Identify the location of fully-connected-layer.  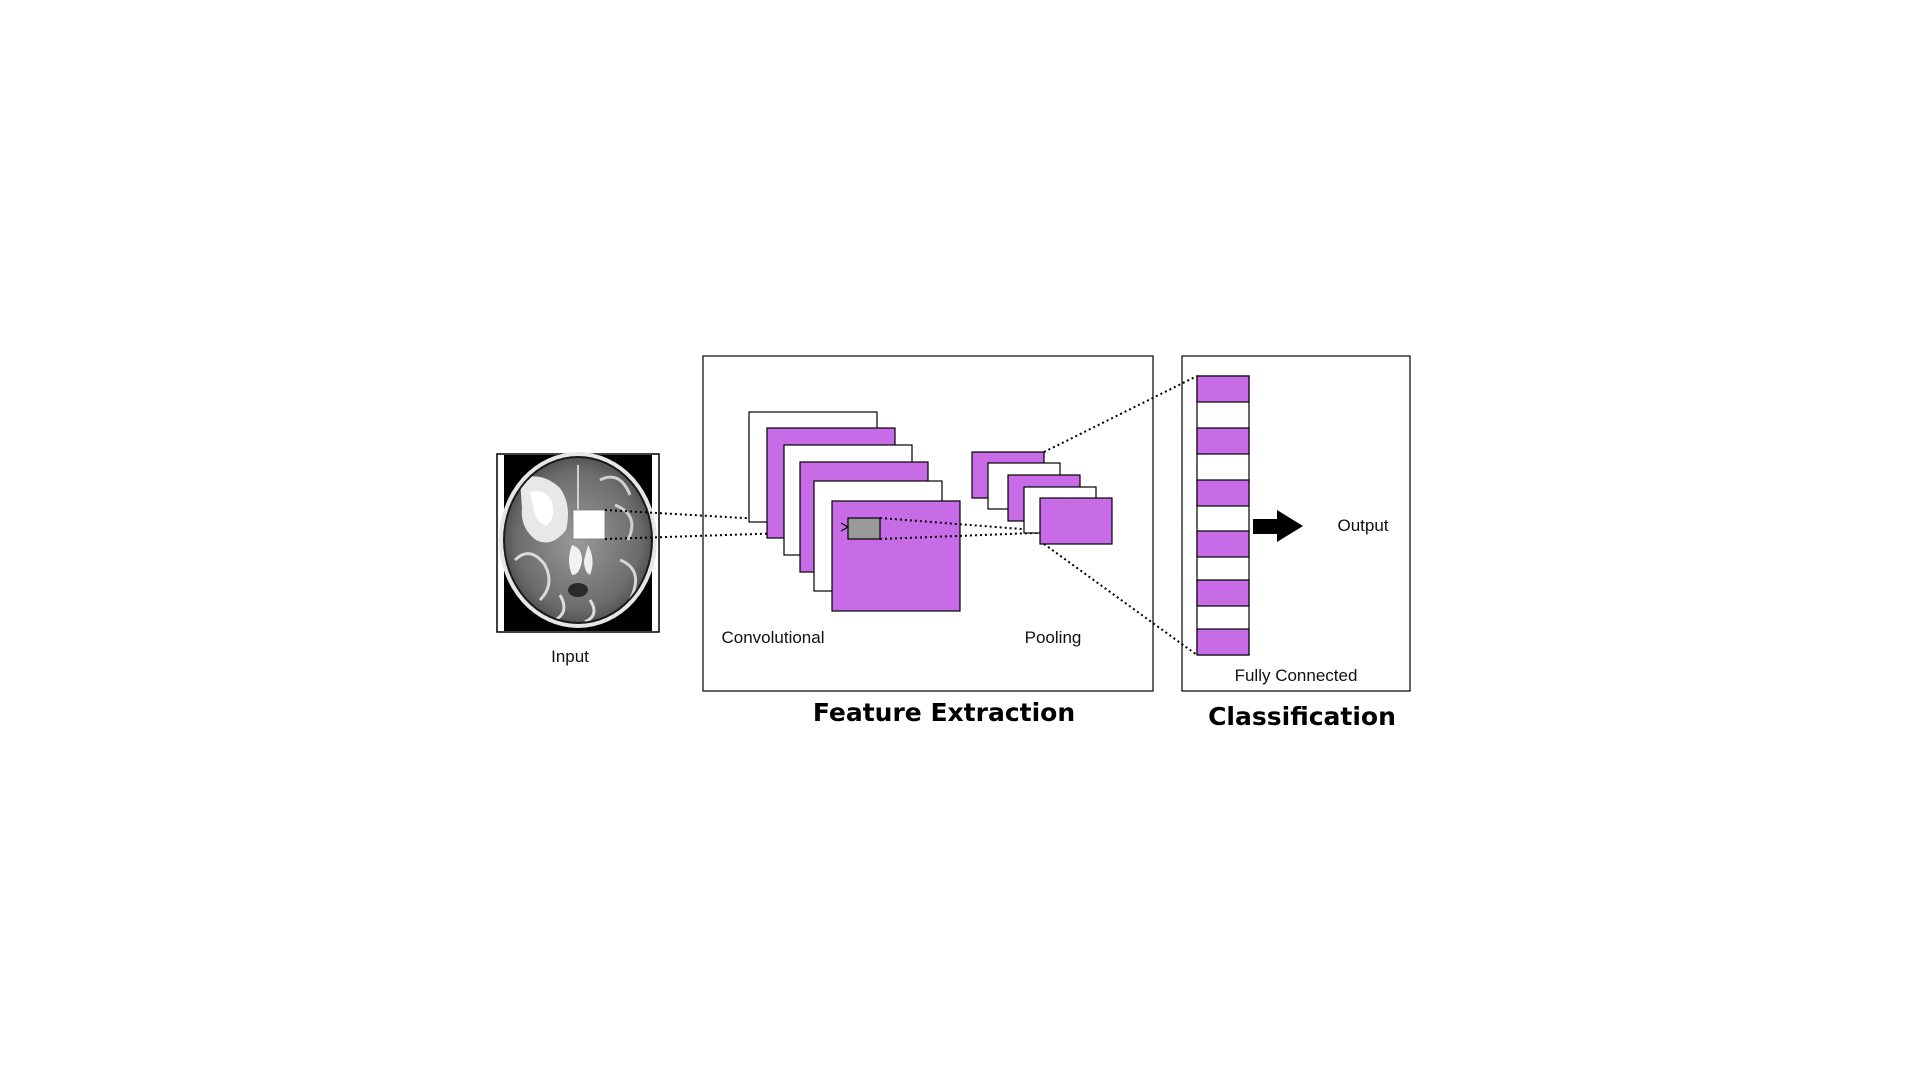
(1223, 515).